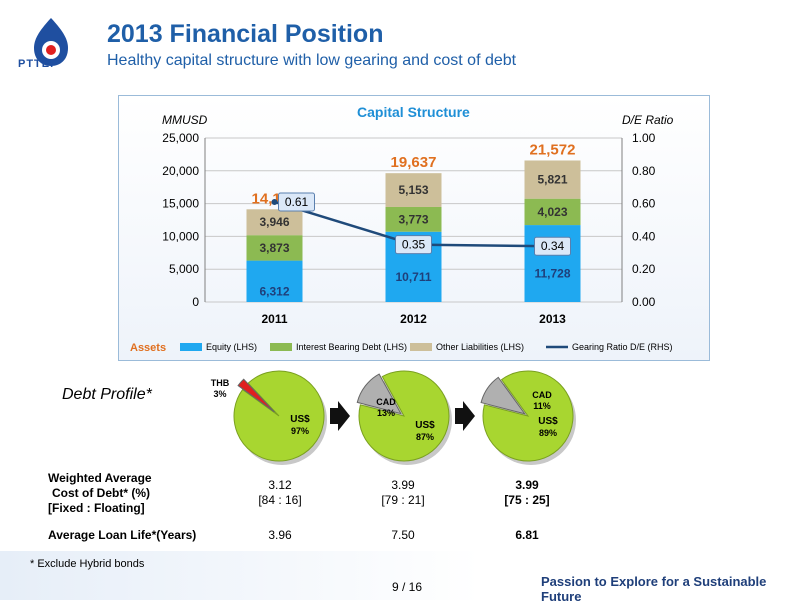 The height and width of the screenshot is (604, 800). What do you see at coordinates (280, 500) in the screenshot?
I see `ratio-2011: [84 : 16]` at bounding box center [280, 500].